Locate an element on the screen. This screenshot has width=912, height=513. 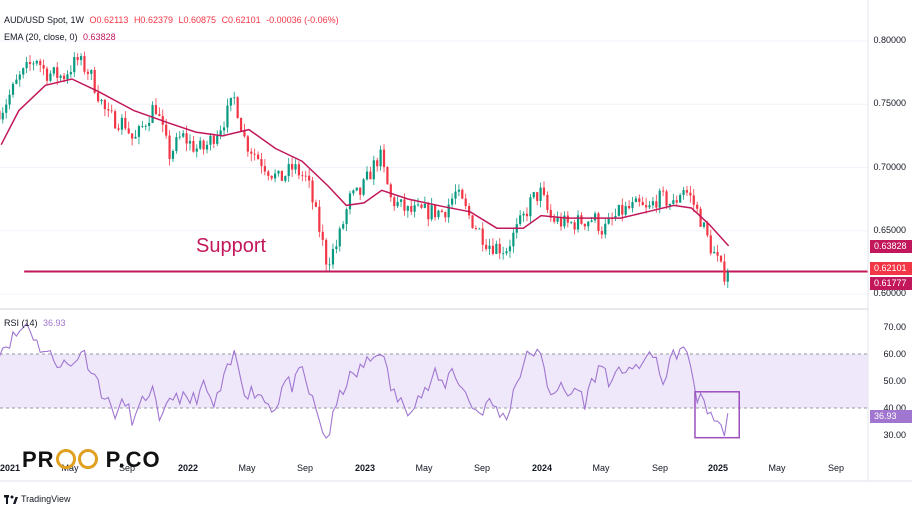
watermark-logo: PR P.CO is located at coordinates (91, 459).